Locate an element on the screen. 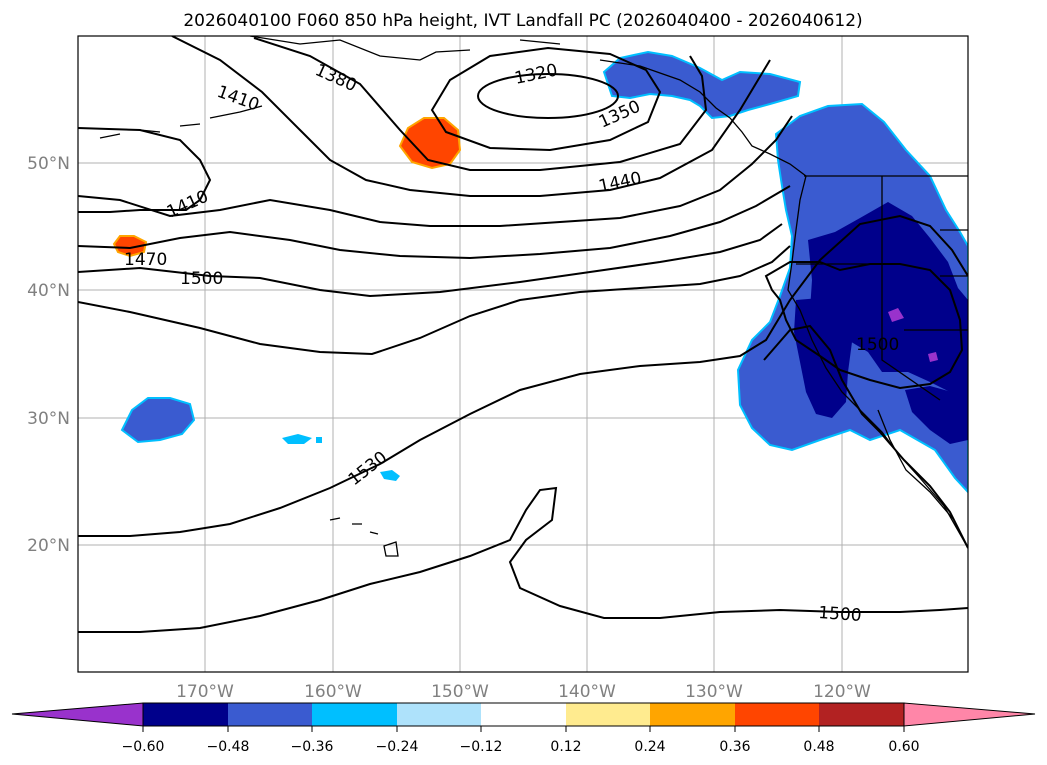 The width and height of the screenshot is (1047, 765). colorbar-ticks is located at coordinates (523, 729).